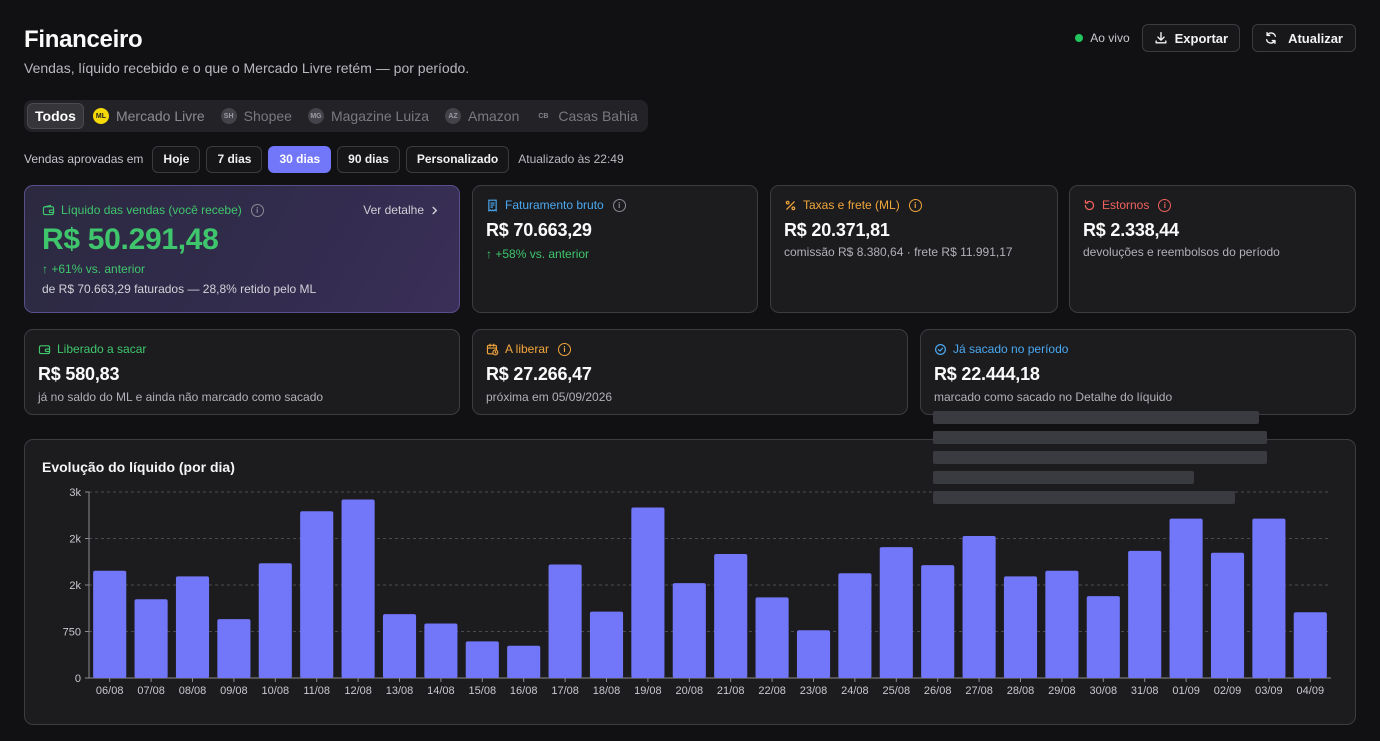  What do you see at coordinates (110, 691) in the screenshot?
I see `x-tick-label: 06/08` at bounding box center [110, 691].